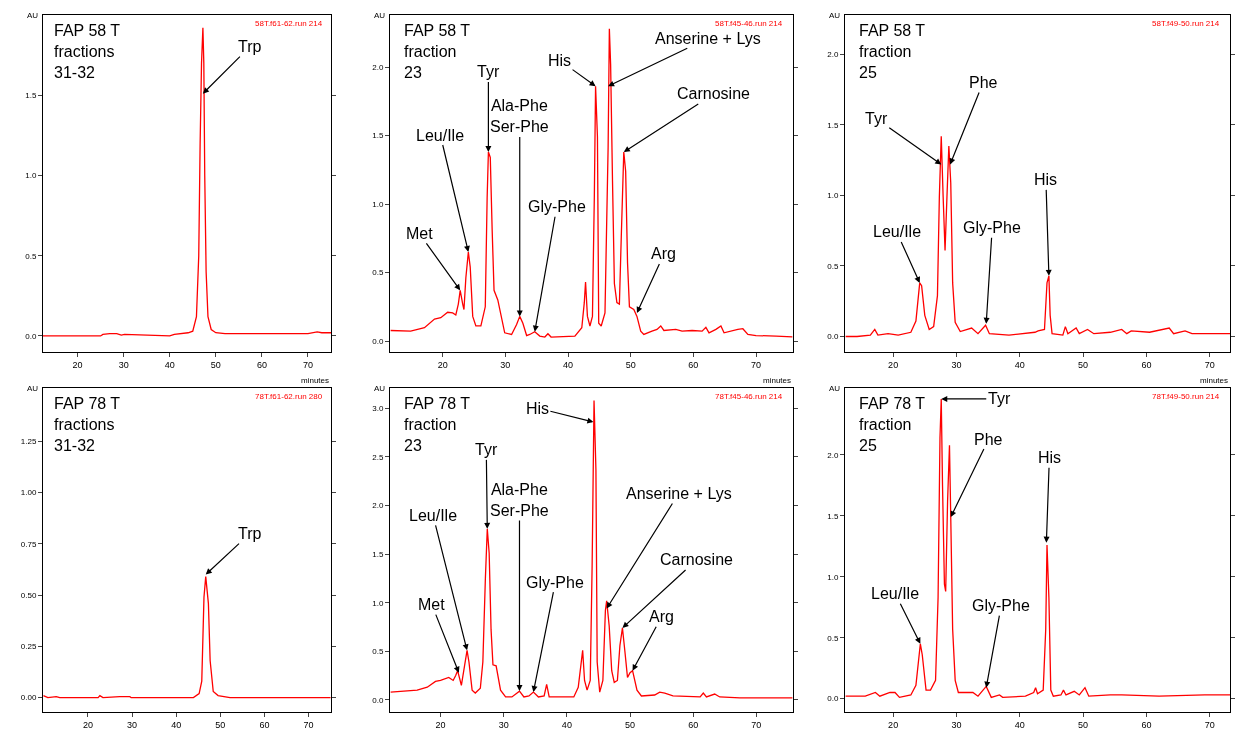 The image size is (1237, 735). What do you see at coordinates (87, 51) in the screenshot?
I see `text: FAP 58 T fractions 31-32` at bounding box center [87, 51].